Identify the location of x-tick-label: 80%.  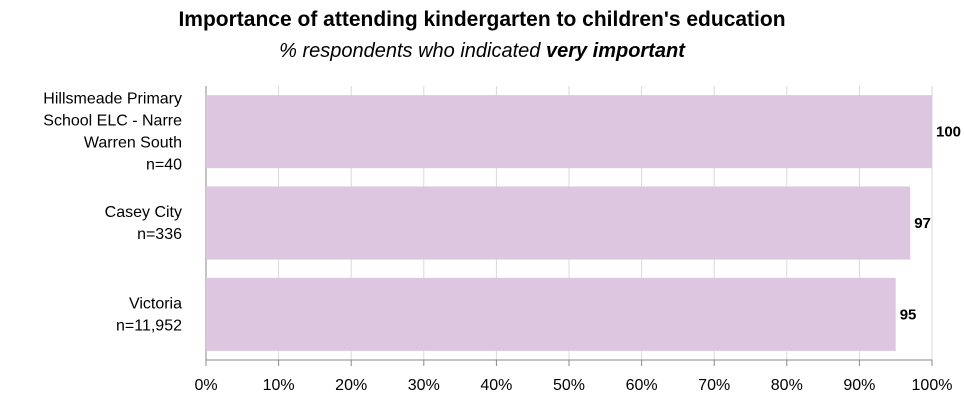
(787, 385).